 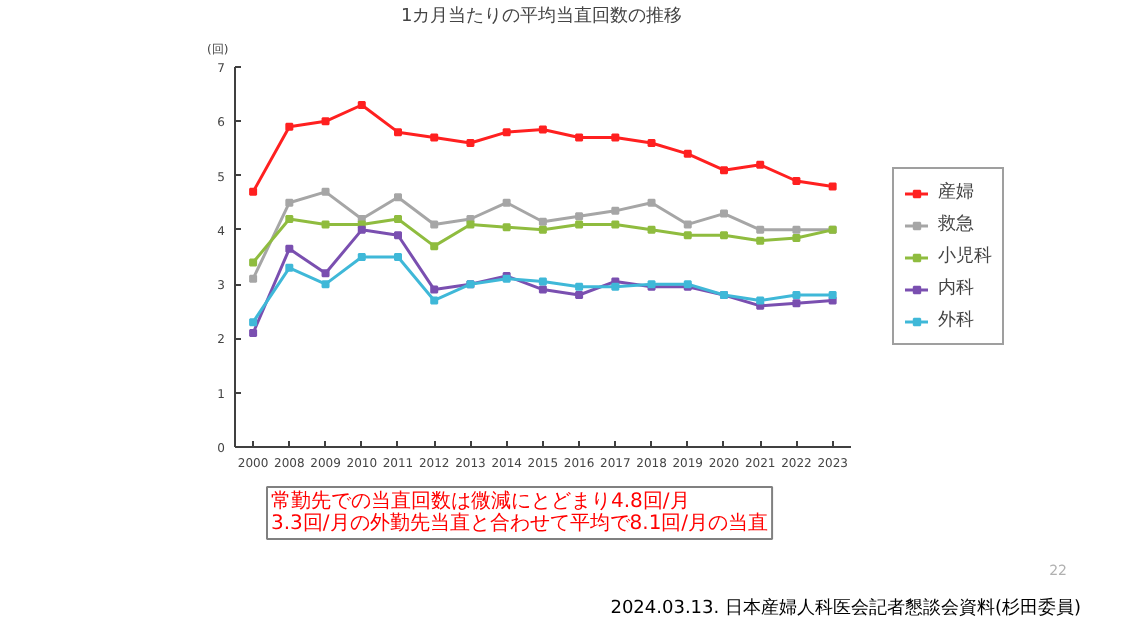 What do you see at coordinates (520, 512) in the screenshot?
I see `text: 常勤先での当直回数は微減にとどまり4.8回/月 3.3回/月の外勤先当直と合わせて平均で8.1回/月の当直` at bounding box center [520, 512].